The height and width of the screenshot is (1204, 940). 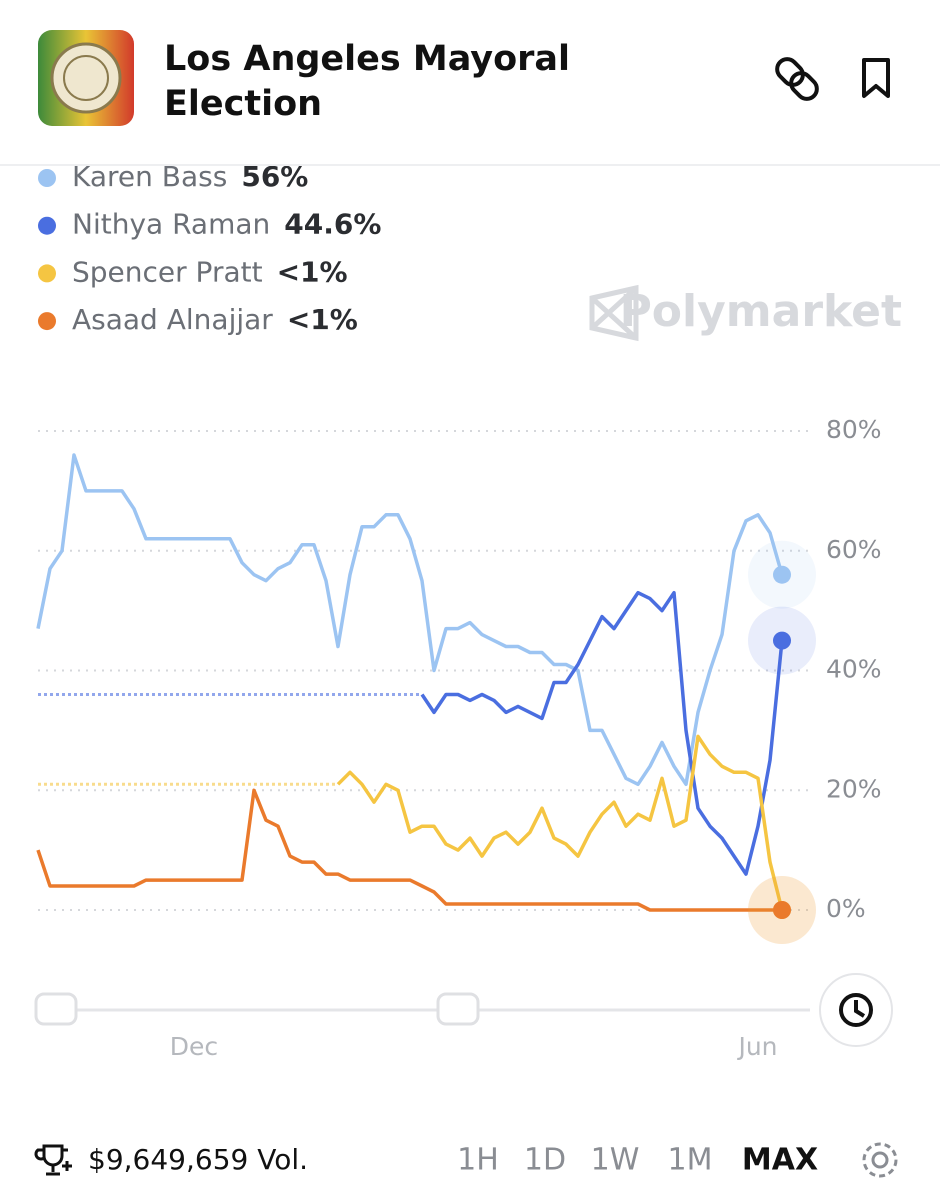 I want to click on settings-button, so click(x=880, y=1160).